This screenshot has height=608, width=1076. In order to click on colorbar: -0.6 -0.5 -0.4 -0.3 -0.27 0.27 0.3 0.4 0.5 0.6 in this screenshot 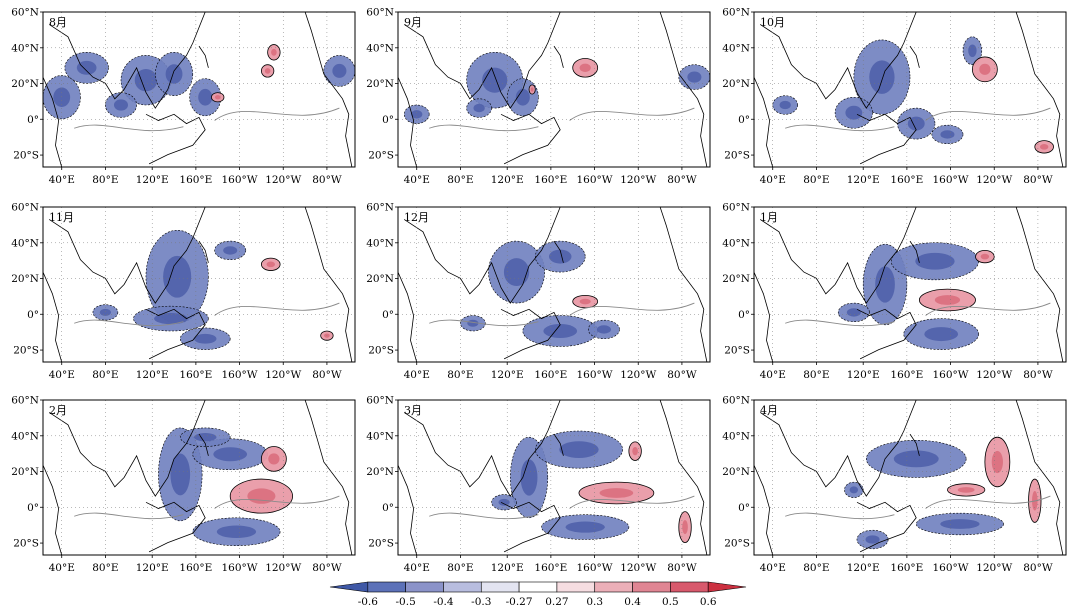, I will do `click(538, 594)`.